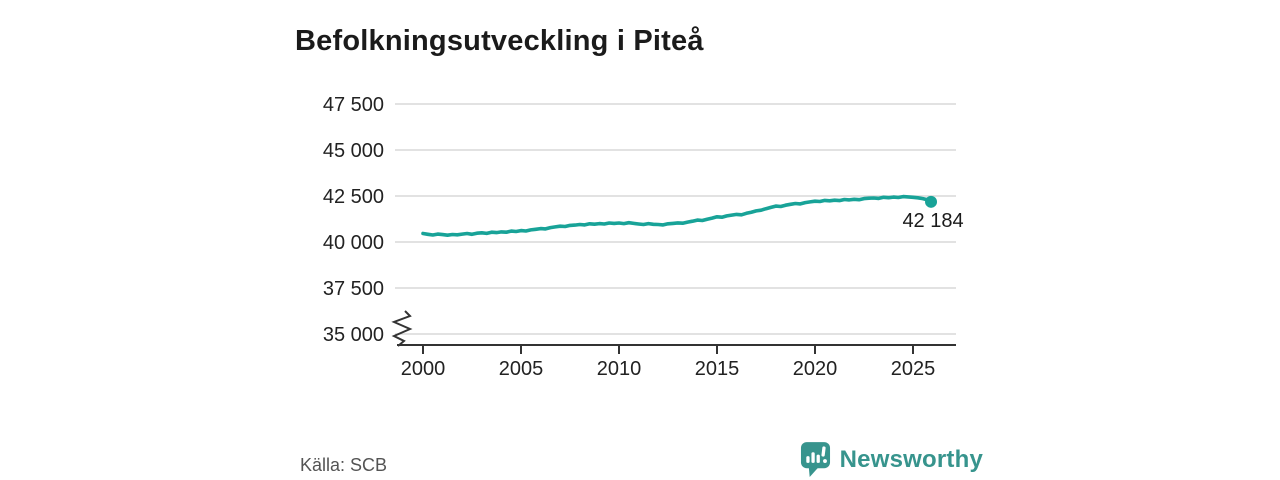  Describe the element at coordinates (913, 369) in the screenshot. I see `x-axis-tick-label: 2025` at that location.